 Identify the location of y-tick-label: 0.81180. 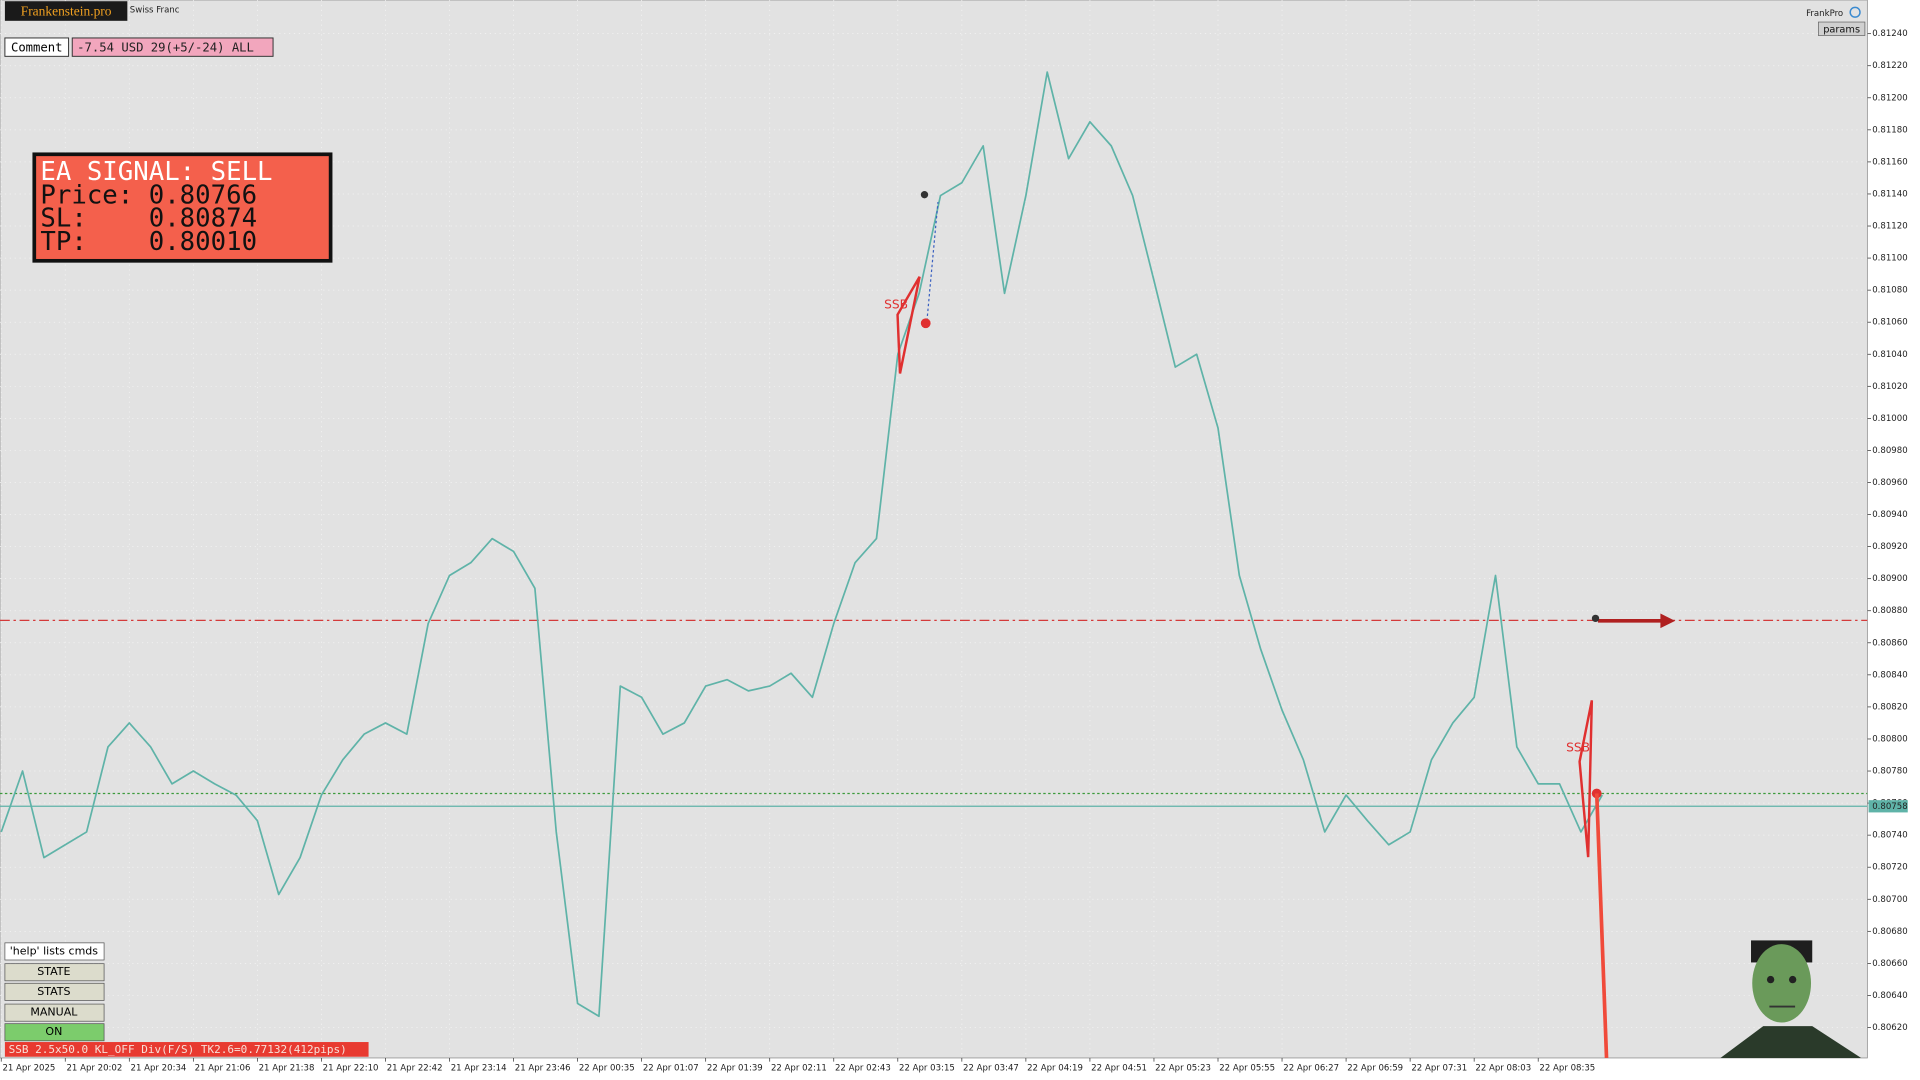
(1889, 130).